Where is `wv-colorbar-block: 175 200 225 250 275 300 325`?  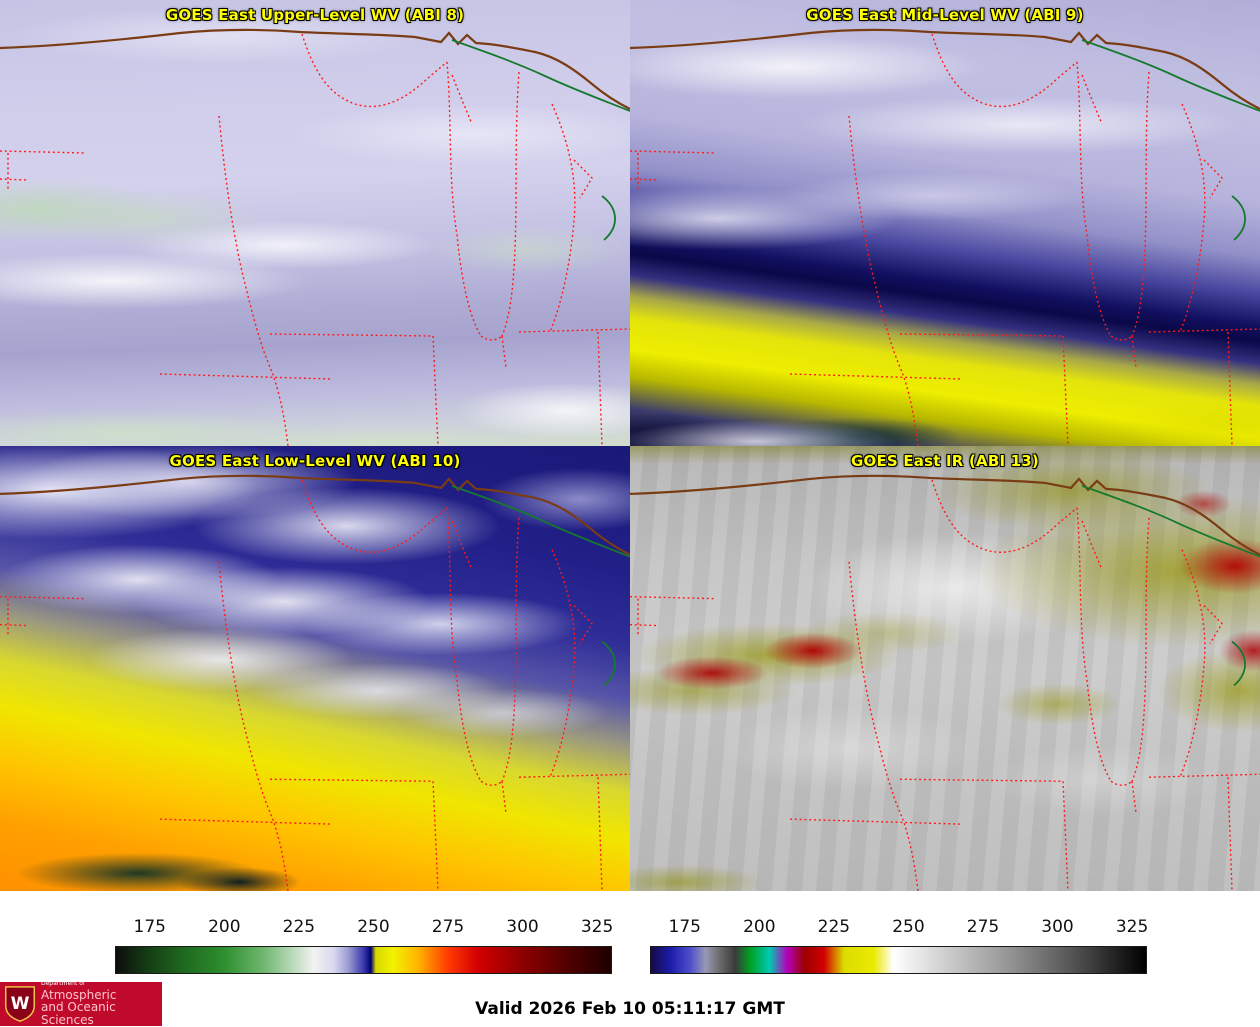
wv-colorbar-block: 175 200 225 250 275 300 325 is located at coordinates (364, 945).